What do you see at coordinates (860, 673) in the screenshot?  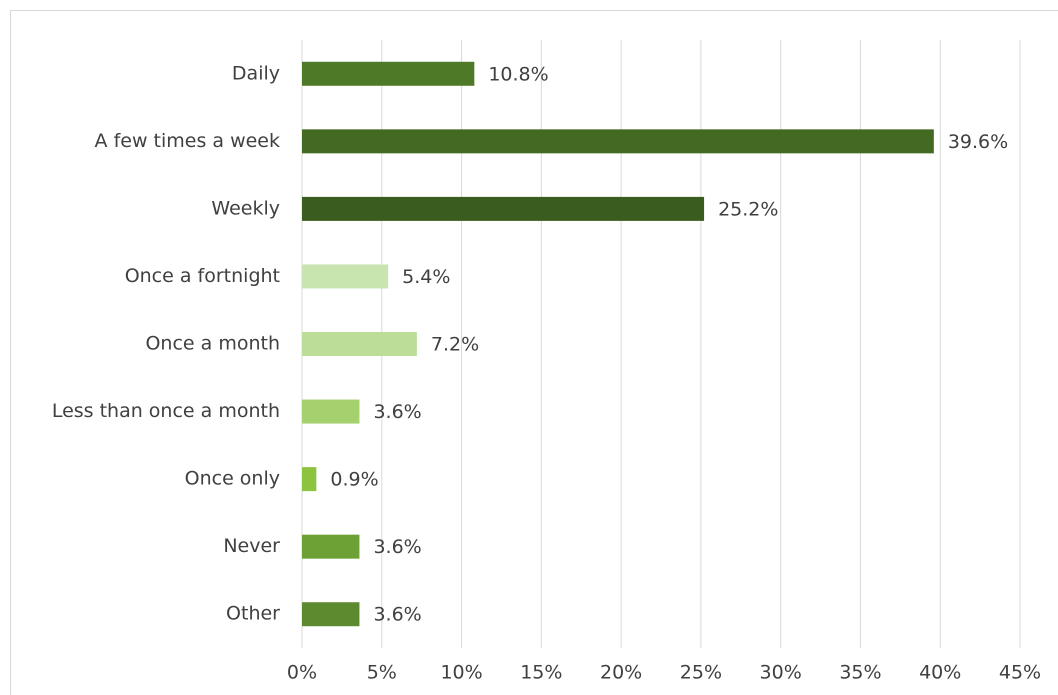 I see `x-tick-label: 35%` at bounding box center [860, 673].